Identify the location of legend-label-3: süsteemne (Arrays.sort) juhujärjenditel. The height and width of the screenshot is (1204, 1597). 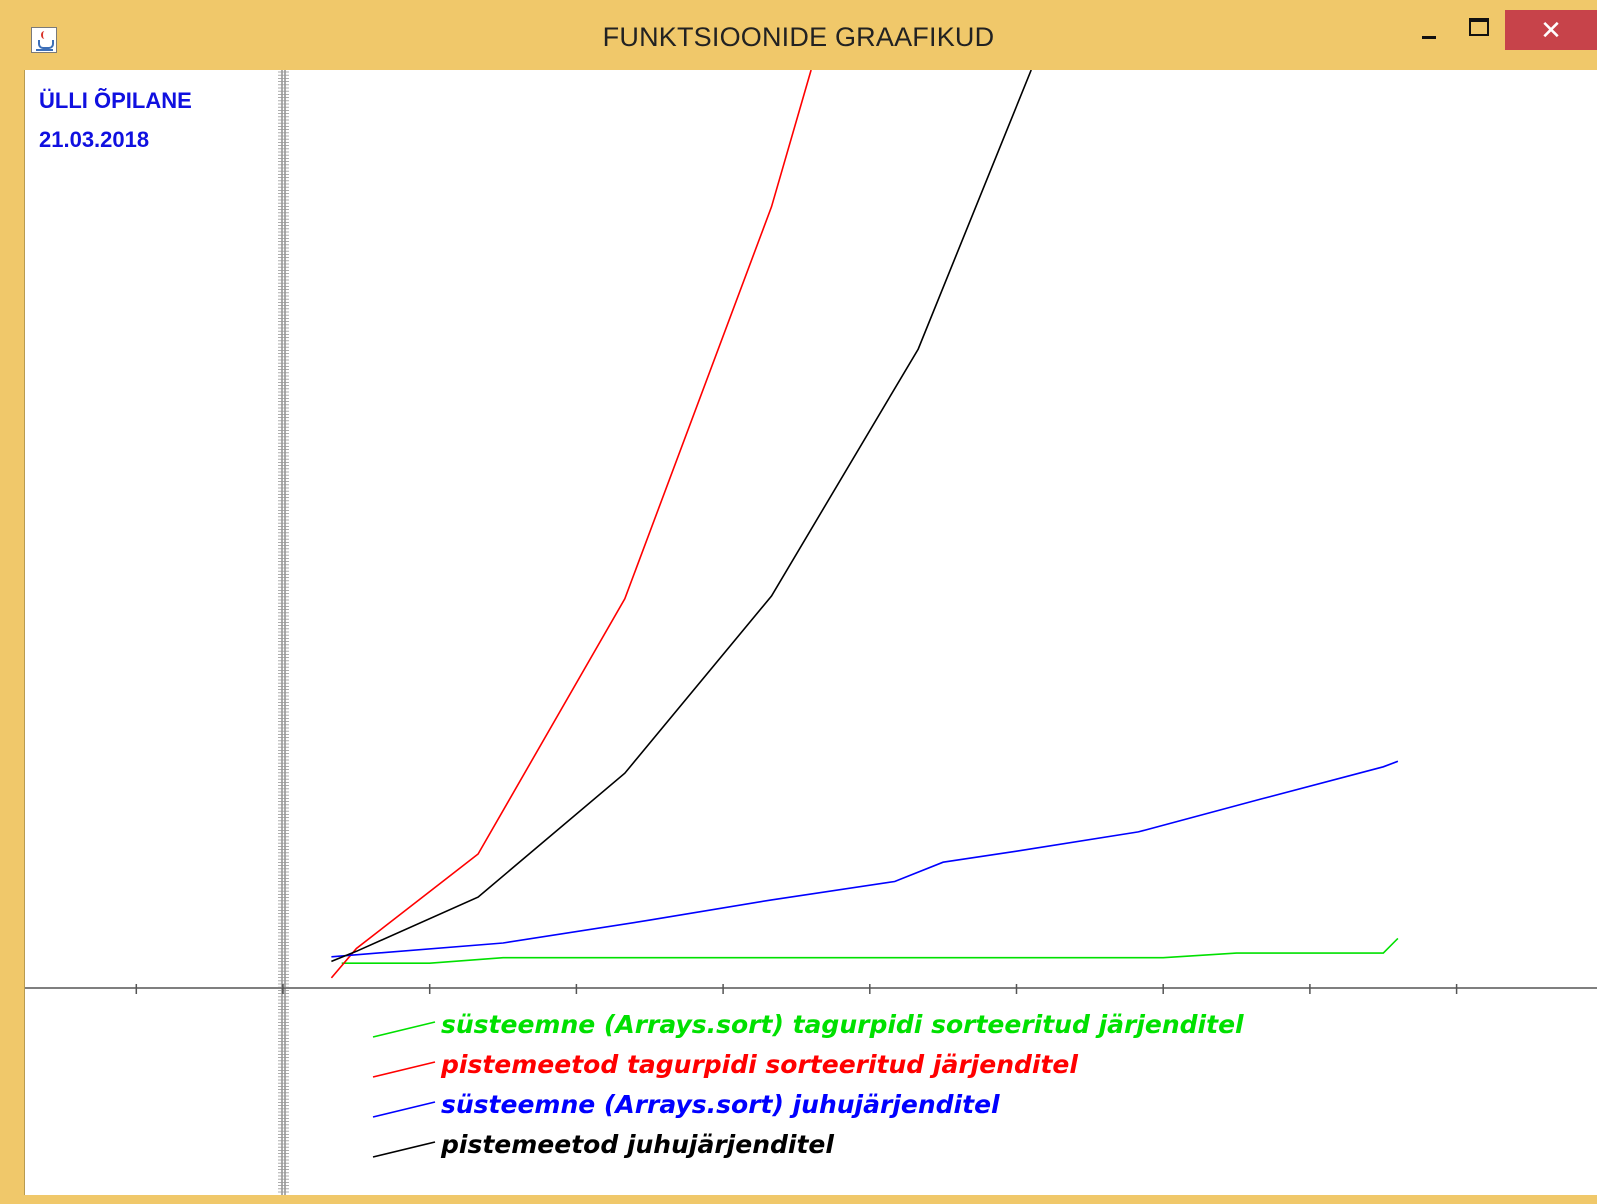
(720, 1104).